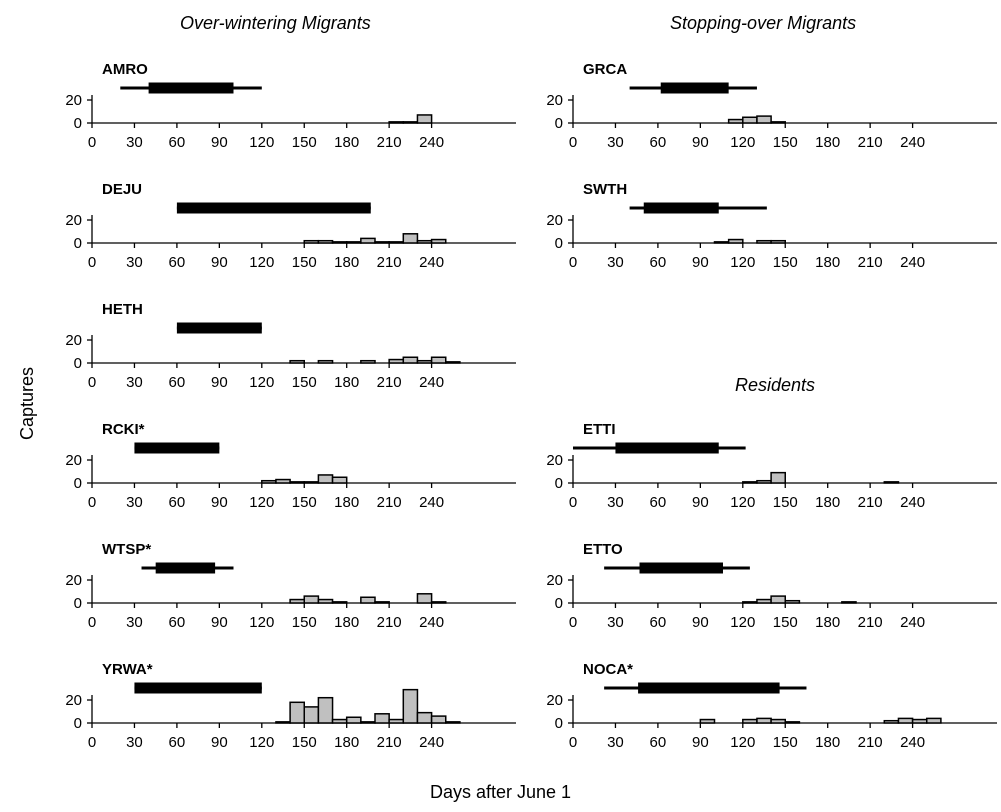 Image resolution: width=1001 pixels, height=812 pixels. I want to click on species-code: HETH, so click(122, 309).